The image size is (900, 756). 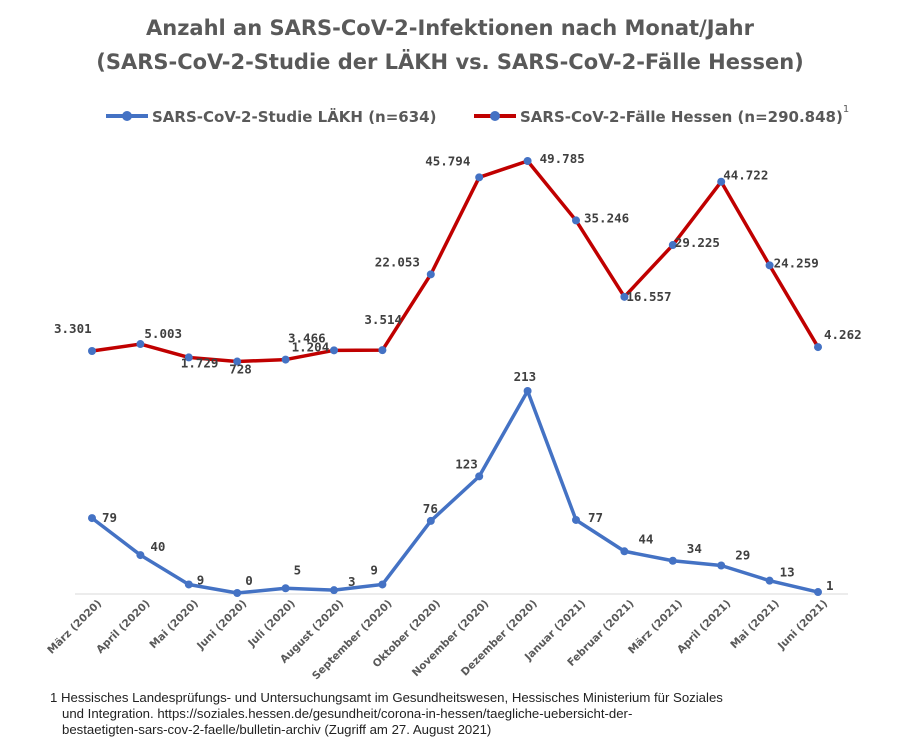 What do you see at coordinates (397, 261) in the screenshot?
I see `hessen-data-label: 22.053` at bounding box center [397, 261].